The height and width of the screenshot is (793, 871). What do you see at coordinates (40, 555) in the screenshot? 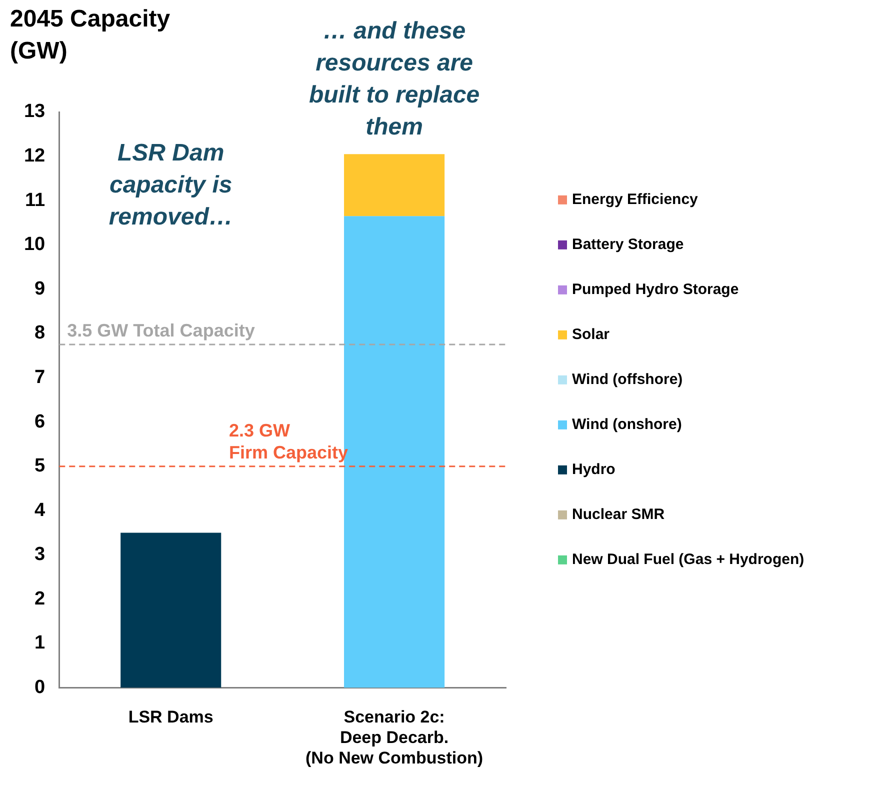
I see `y-tick-label: 3` at bounding box center [40, 555].